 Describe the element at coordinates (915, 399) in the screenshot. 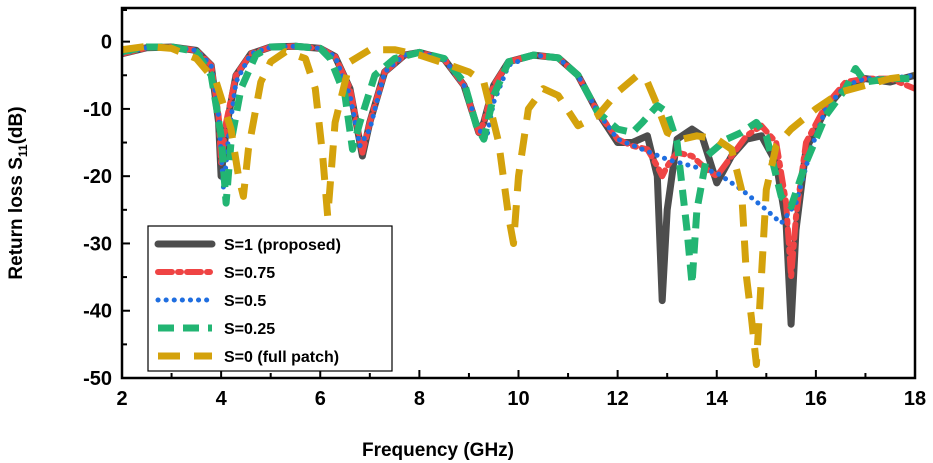

I see `x-tick-label: 18` at that location.